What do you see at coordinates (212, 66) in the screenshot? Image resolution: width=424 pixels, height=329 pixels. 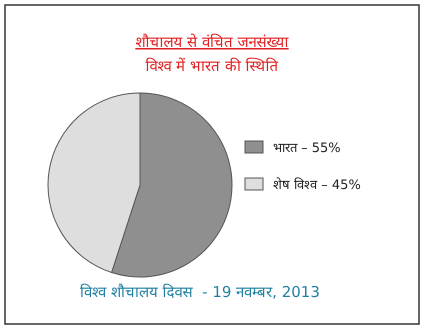 I see `chart-subtitle: विश्व में भारत की स्थिति` at bounding box center [212, 66].